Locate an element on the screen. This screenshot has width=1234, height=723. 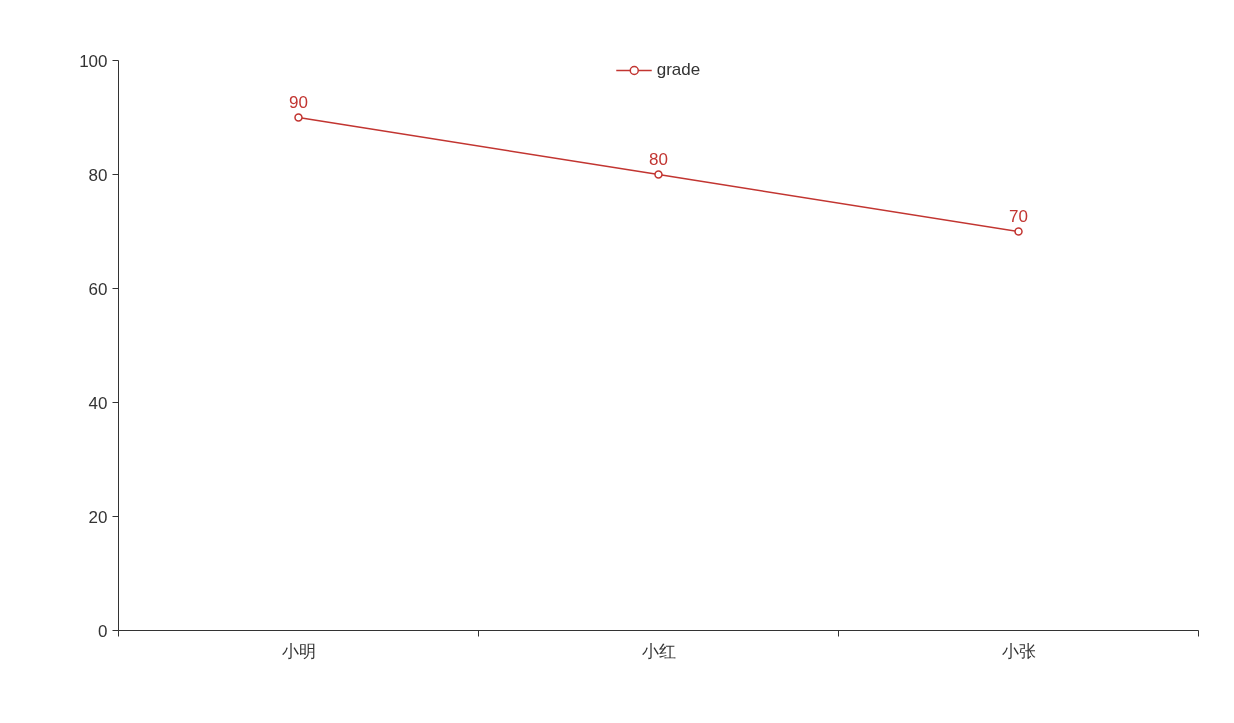
y-tick-label: 100 is located at coordinates (93, 61).